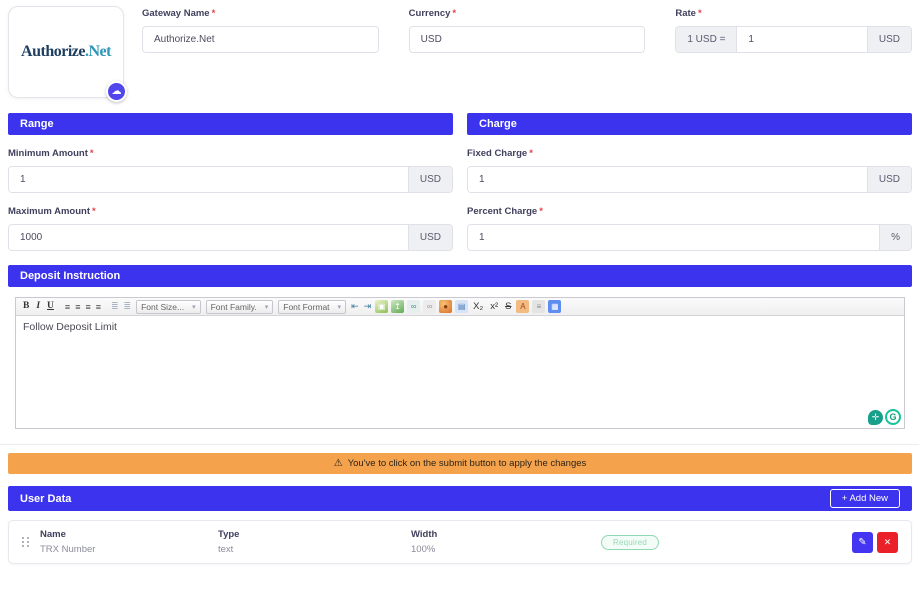  What do you see at coordinates (802, 39) in the screenshot?
I see `rate-input` at bounding box center [802, 39].